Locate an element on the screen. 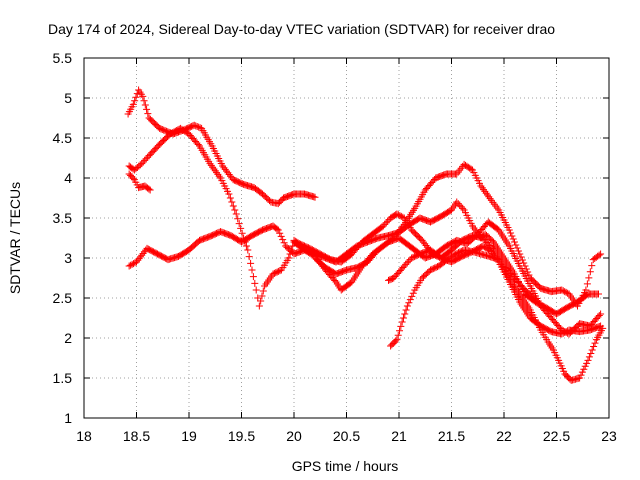 This screenshot has width=640, height=480. x-axis-label: GPS time / hours is located at coordinates (345, 466).